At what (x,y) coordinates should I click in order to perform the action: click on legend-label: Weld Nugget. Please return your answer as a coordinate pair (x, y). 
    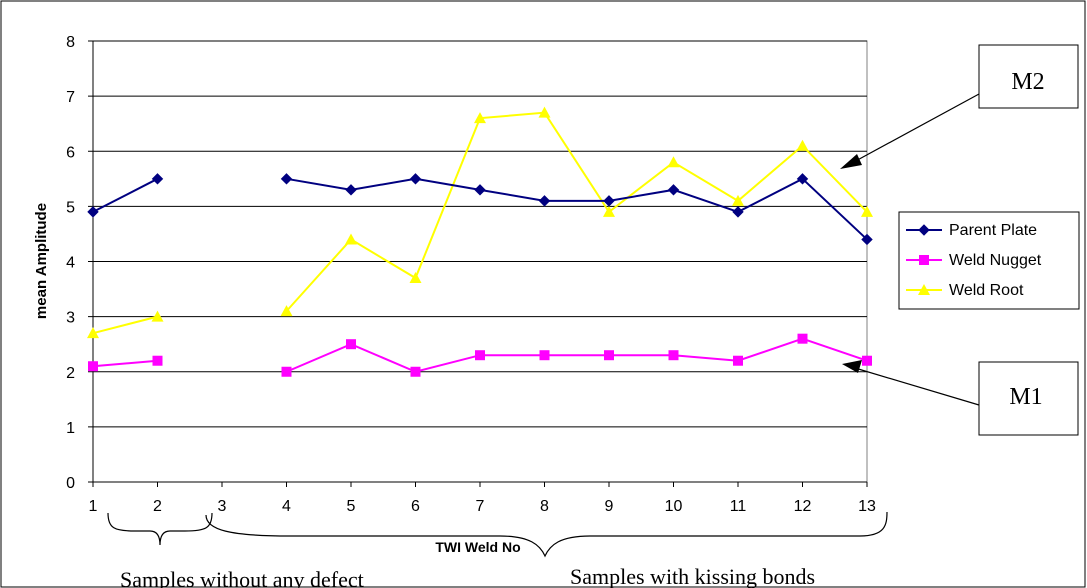
    Looking at the image, I should click on (995, 260).